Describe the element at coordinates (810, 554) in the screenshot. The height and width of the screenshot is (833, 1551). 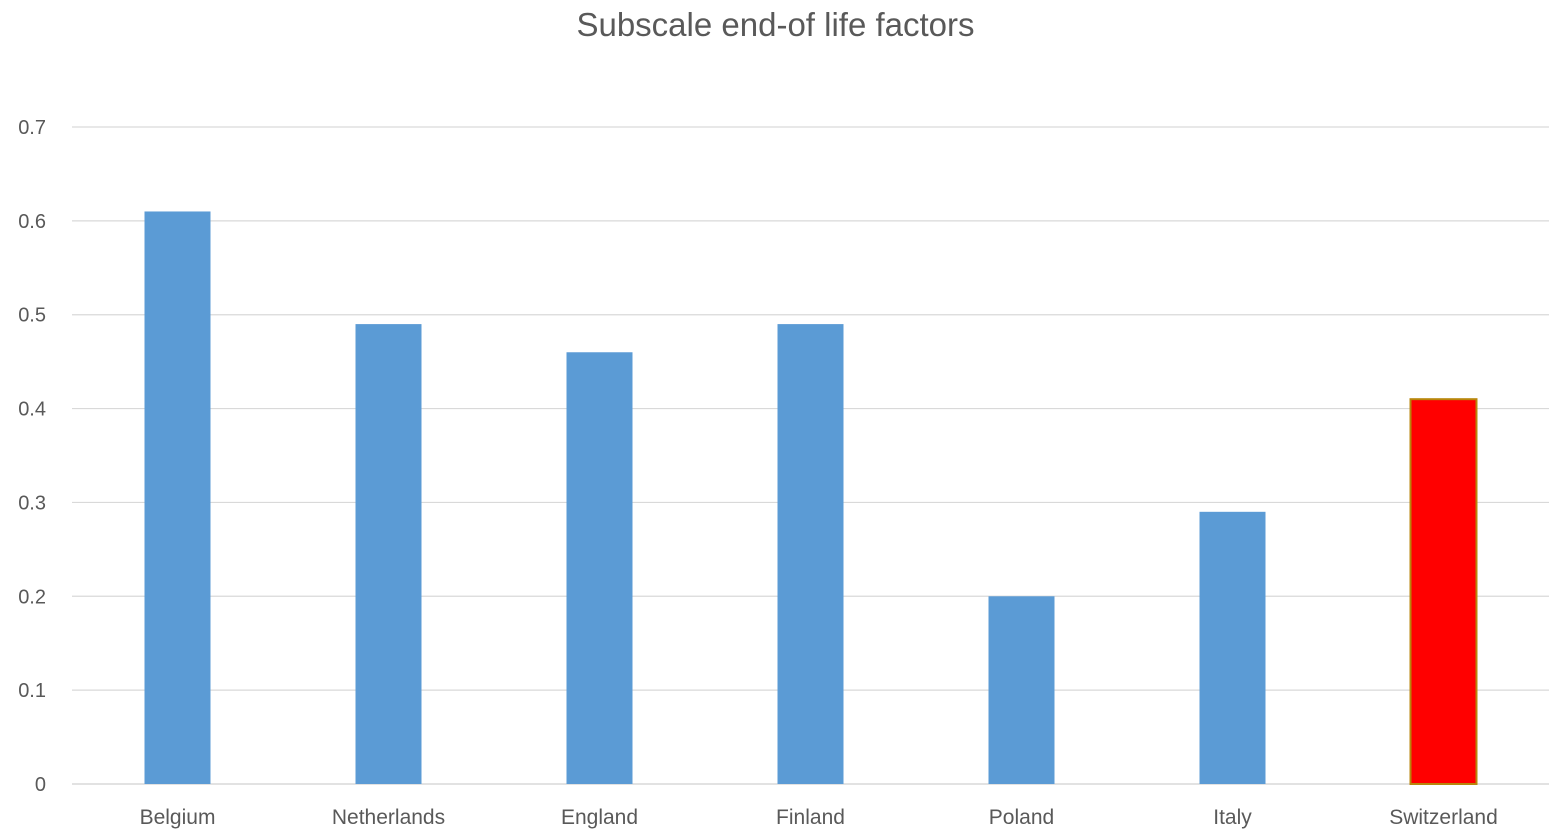
I see `bar-finland` at that location.